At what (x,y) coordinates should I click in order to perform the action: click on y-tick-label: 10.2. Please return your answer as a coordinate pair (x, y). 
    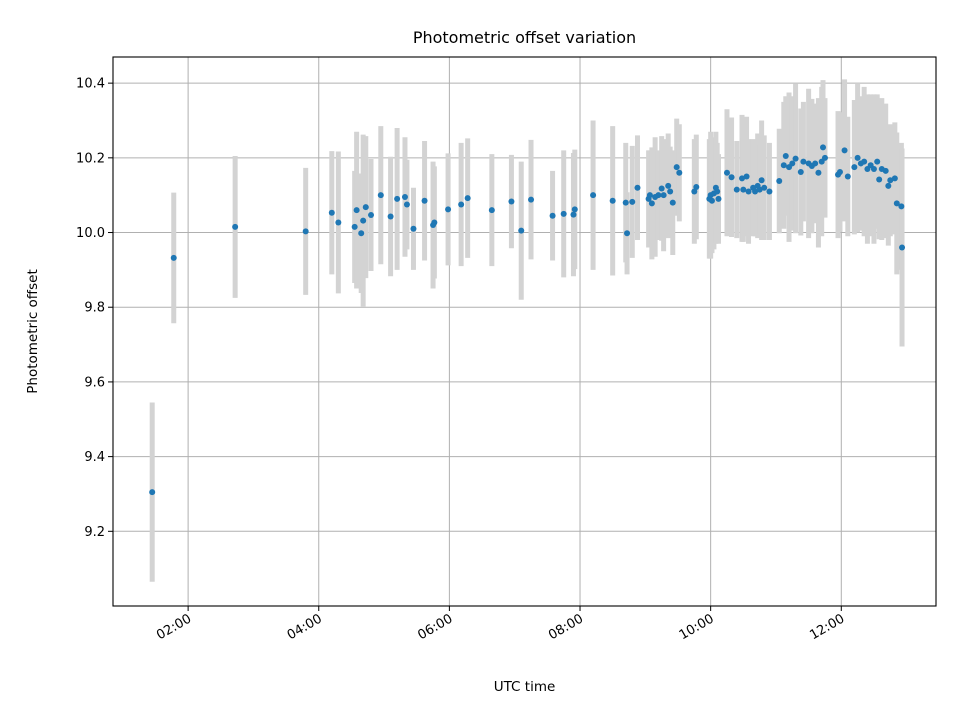
    Looking at the image, I should click on (90, 158).